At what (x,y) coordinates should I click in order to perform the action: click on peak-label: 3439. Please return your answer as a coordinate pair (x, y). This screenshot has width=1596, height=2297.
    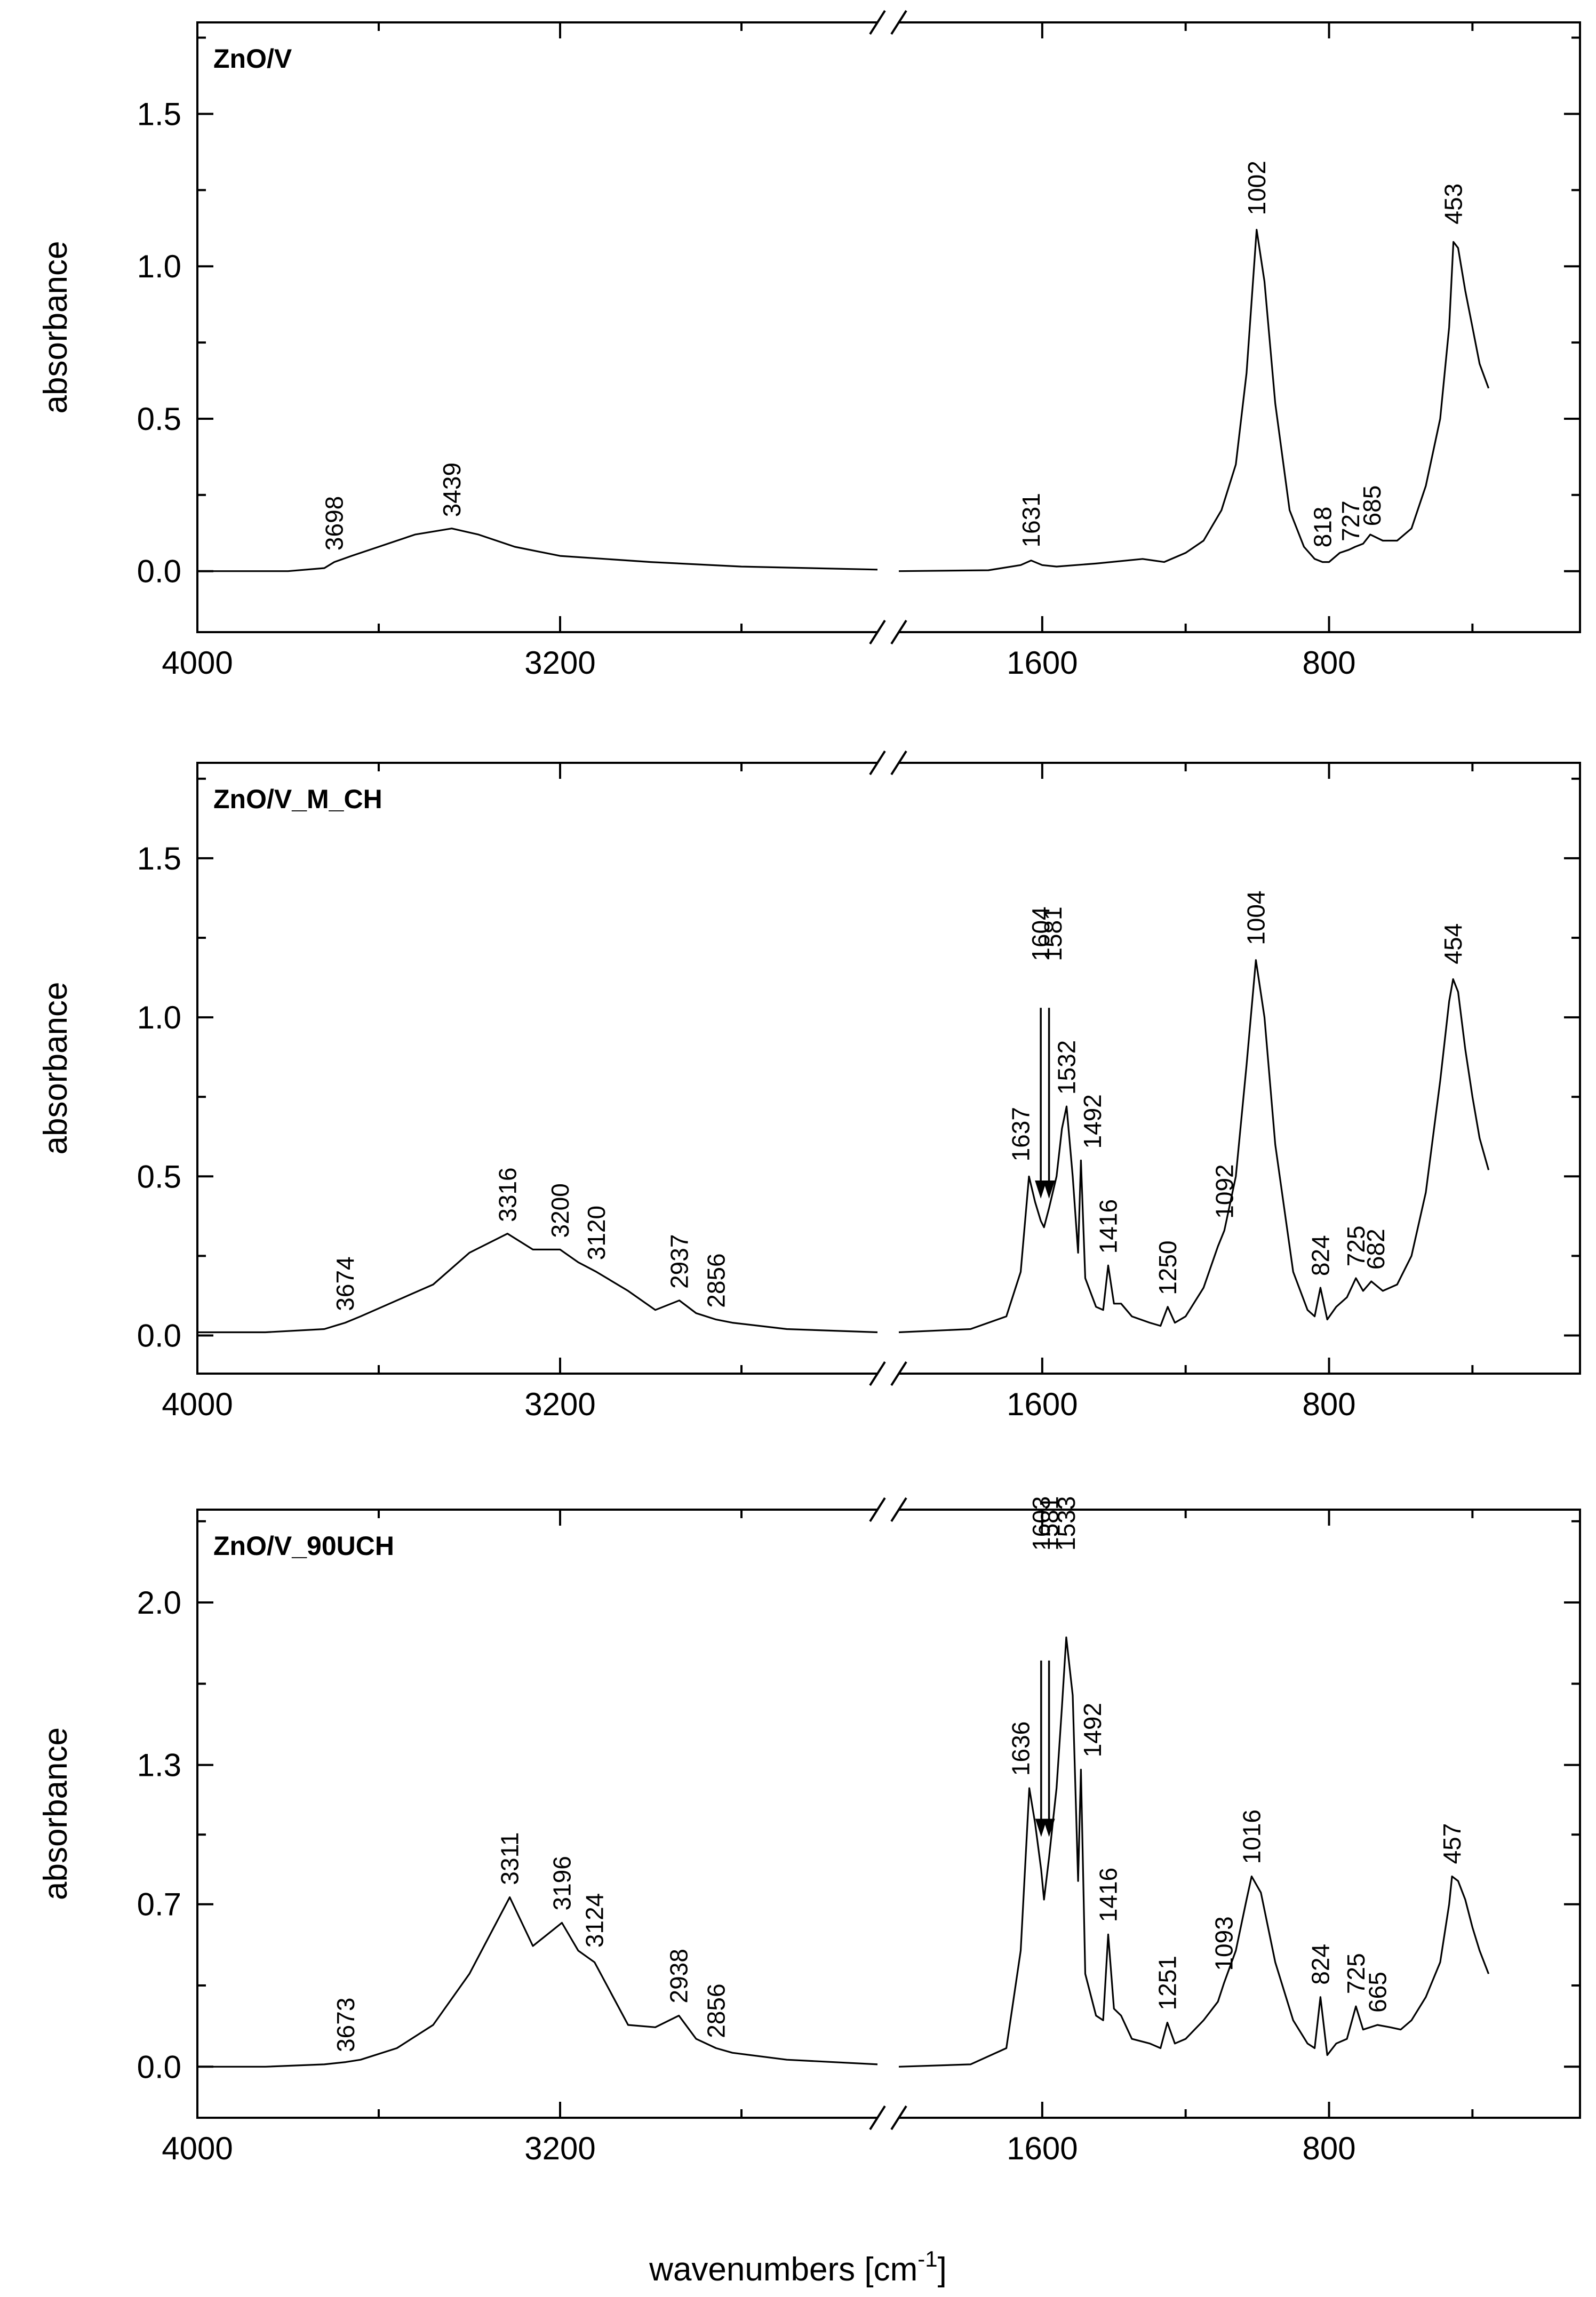
    Looking at the image, I should click on (452, 489).